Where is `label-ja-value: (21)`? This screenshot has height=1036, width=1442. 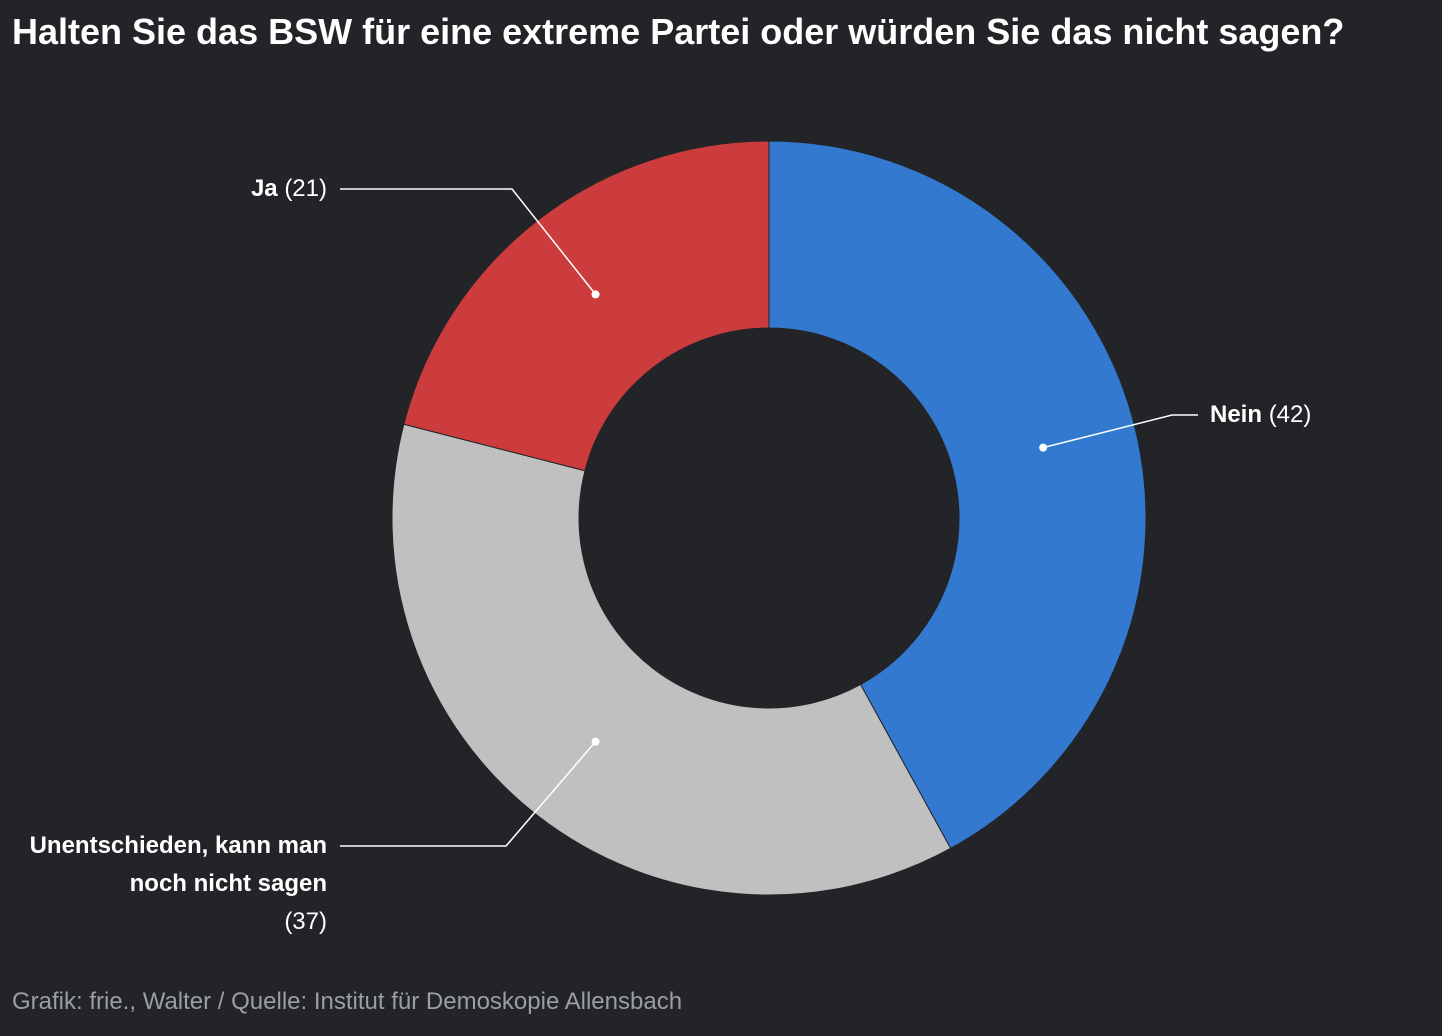 label-ja-value: (21) is located at coordinates (305, 188).